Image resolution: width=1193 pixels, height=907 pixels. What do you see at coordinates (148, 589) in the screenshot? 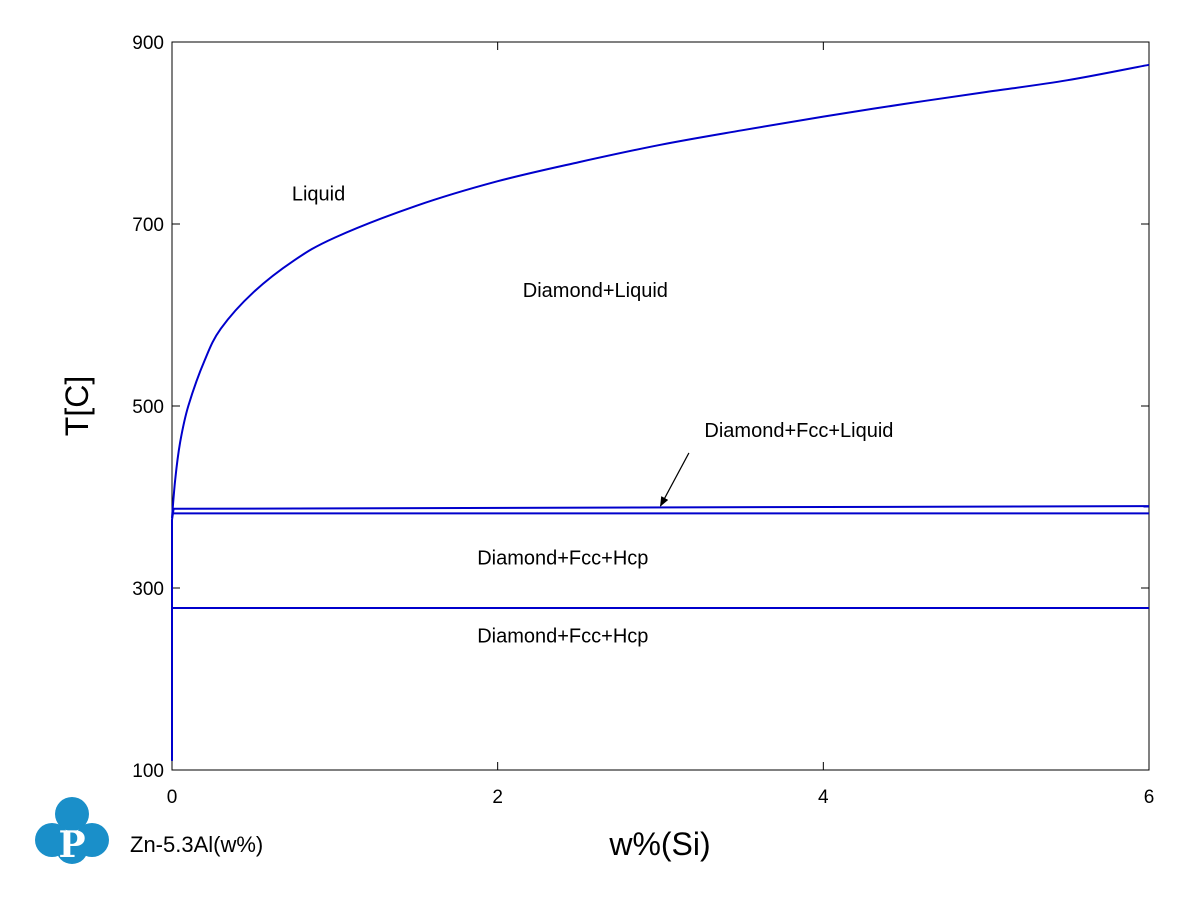
I see `y-tick-label: 300` at bounding box center [148, 589].